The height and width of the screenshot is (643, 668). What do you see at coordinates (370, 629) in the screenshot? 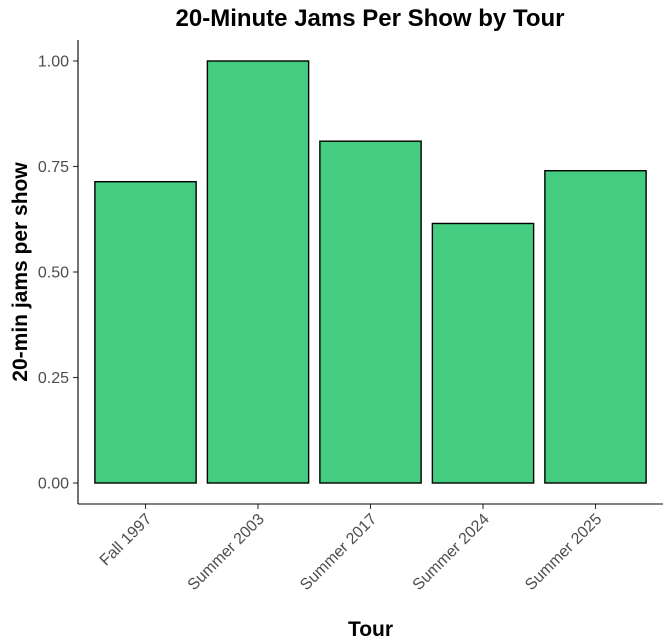
I see `x-axis-title: Tour` at bounding box center [370, 629].